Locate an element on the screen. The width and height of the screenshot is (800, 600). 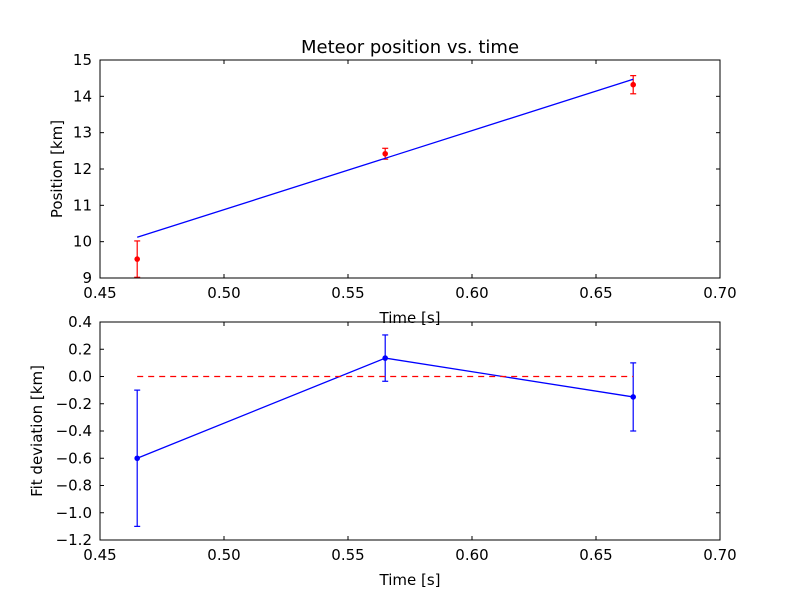
position-y-tick-label: 13 is located at coordinates (82, 133).